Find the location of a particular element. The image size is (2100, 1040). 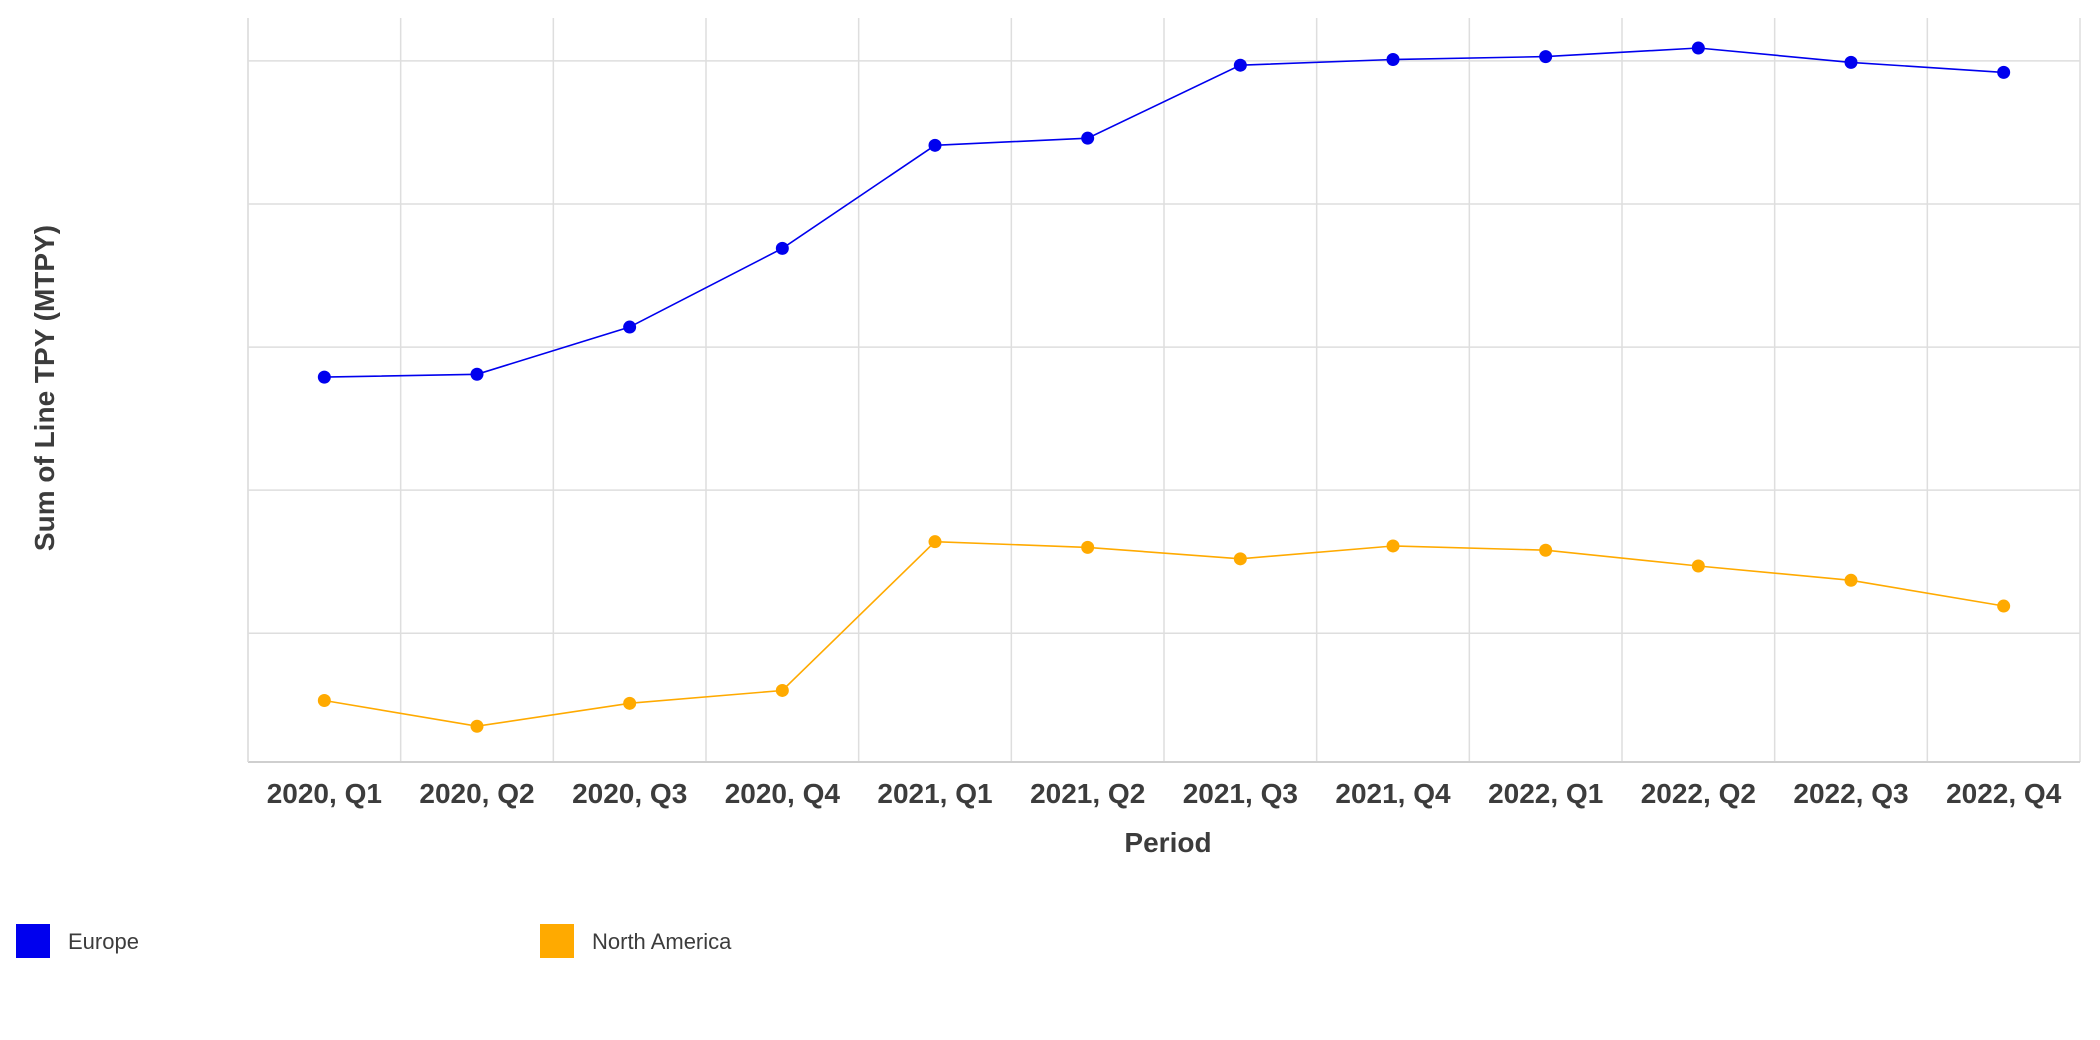

y-axis-title: Sum of Line TPY (MTPY) is located at coordinates (44, 388).